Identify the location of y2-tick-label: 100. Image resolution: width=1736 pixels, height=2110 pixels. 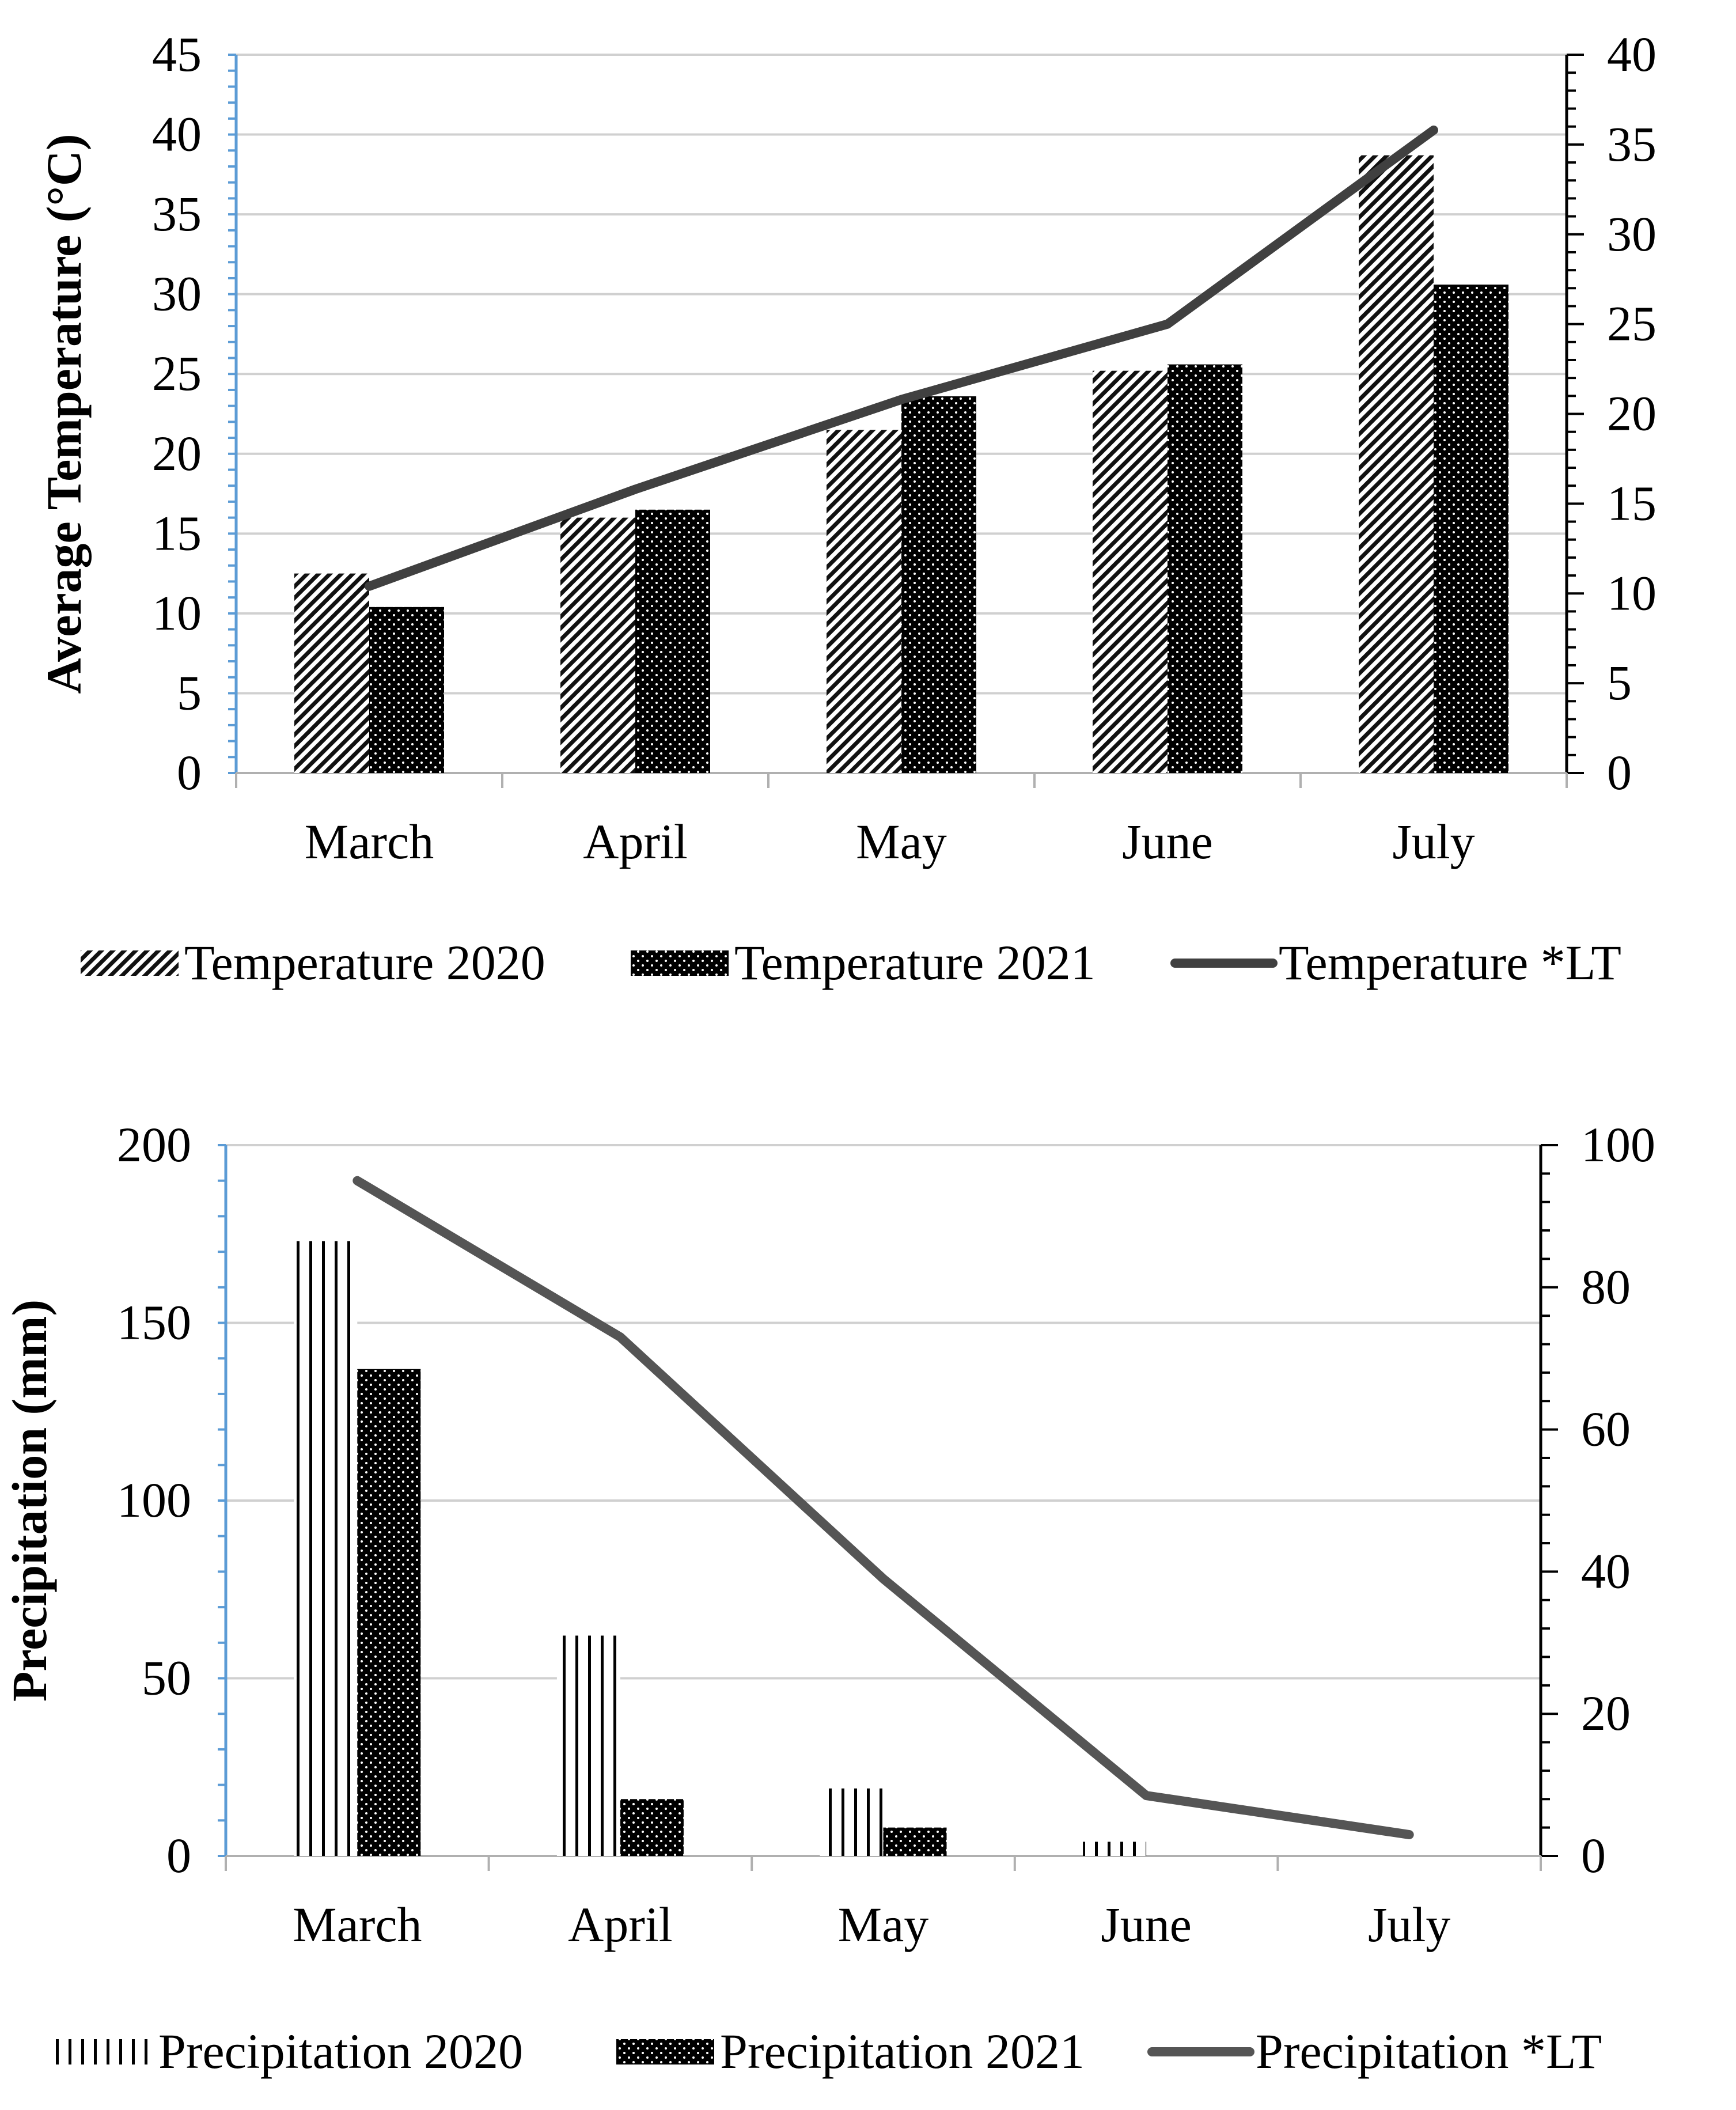
(1618, 1144).